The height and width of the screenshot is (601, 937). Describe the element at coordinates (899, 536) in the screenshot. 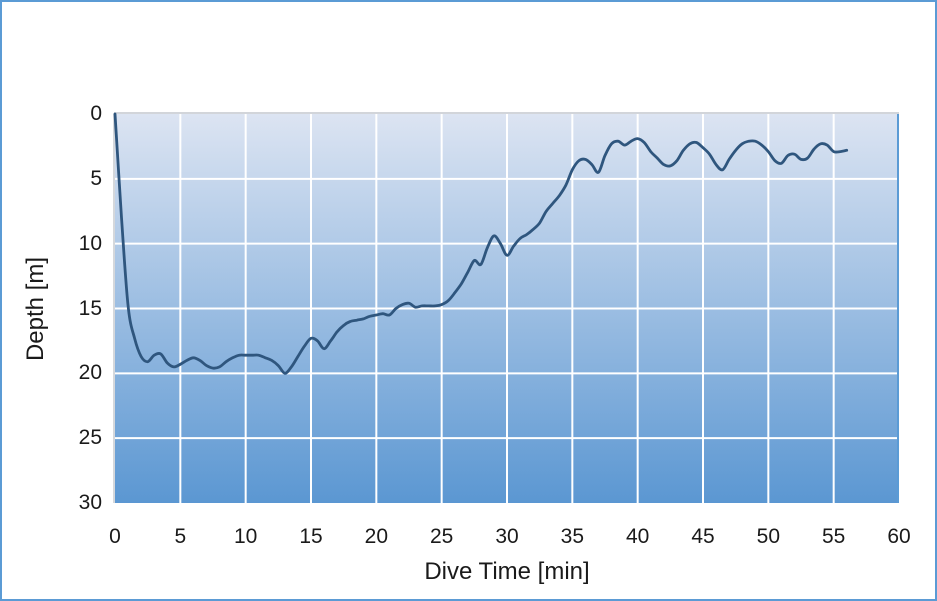

I see `x-tick-label: 60` at that location.